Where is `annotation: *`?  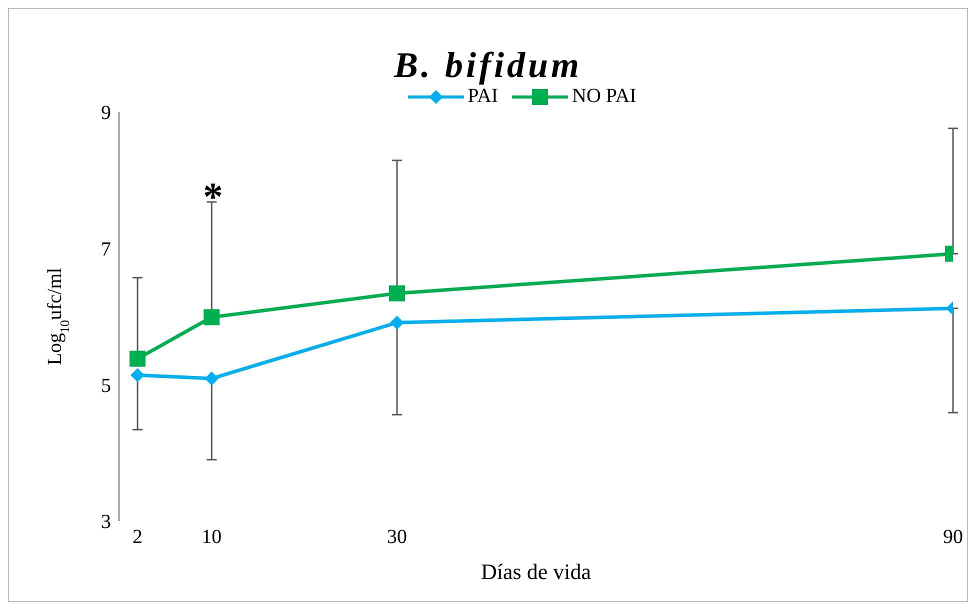 annotation: * is located at coordinates (213, 196).